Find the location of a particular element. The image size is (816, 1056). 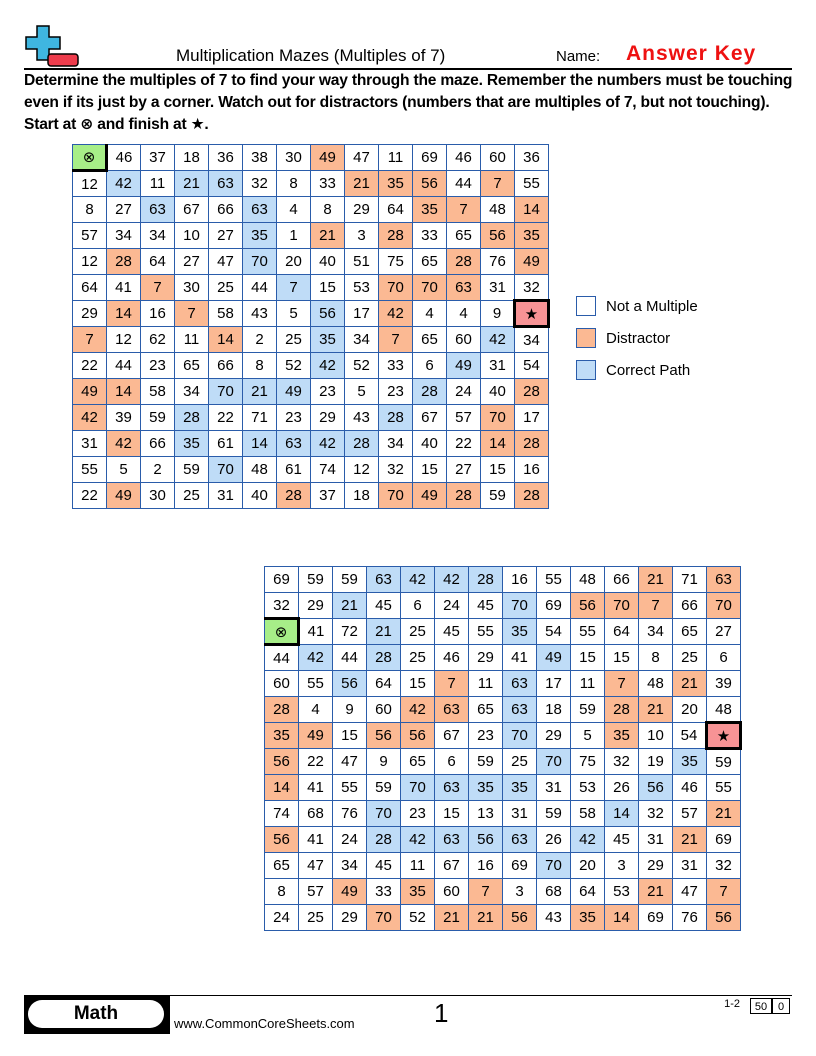

maze-cell: 17 is located at coordinates (361, 313).